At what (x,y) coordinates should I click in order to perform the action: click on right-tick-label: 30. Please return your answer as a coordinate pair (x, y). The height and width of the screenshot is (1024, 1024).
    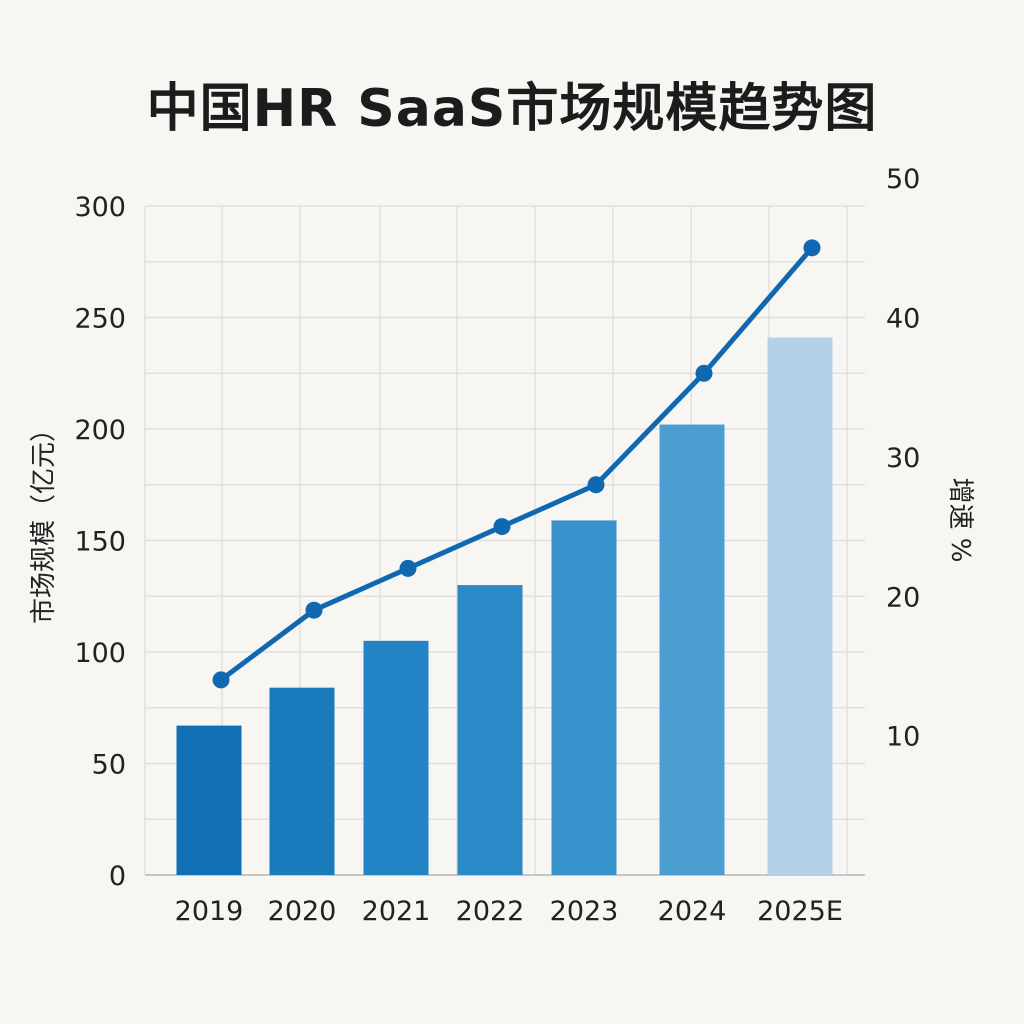
    Looking at the image, I should click on (903, 458).